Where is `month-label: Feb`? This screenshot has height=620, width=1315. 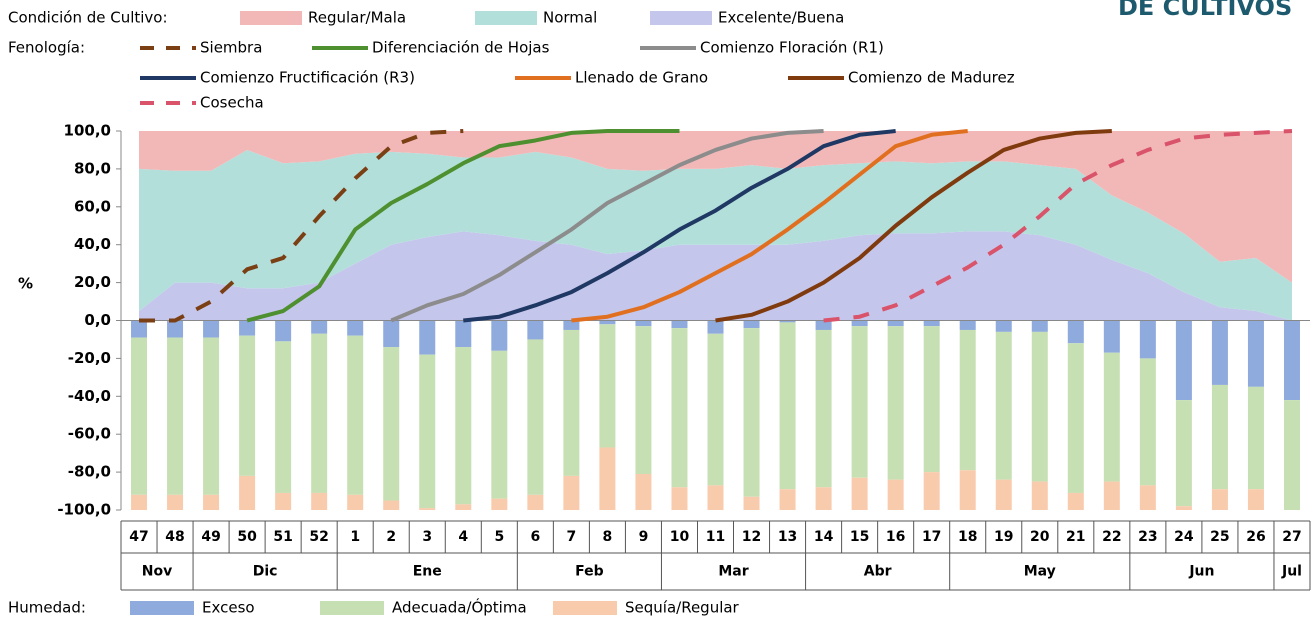 month-label: Feb is located at coordinates (589, 572).